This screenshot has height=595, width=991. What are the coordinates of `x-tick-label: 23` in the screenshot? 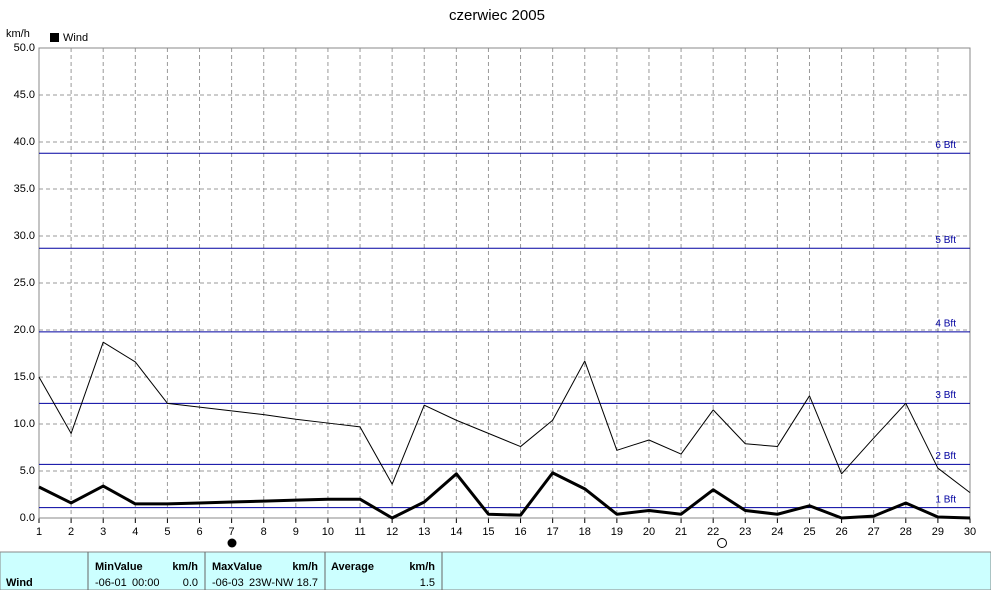 It's located at (745, 532).